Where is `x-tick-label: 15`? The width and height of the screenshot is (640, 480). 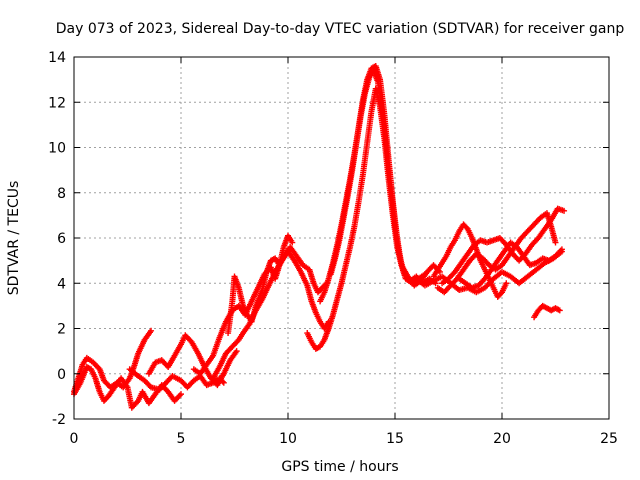 x-tick-label: 15 is located at coordinates (395, 439).